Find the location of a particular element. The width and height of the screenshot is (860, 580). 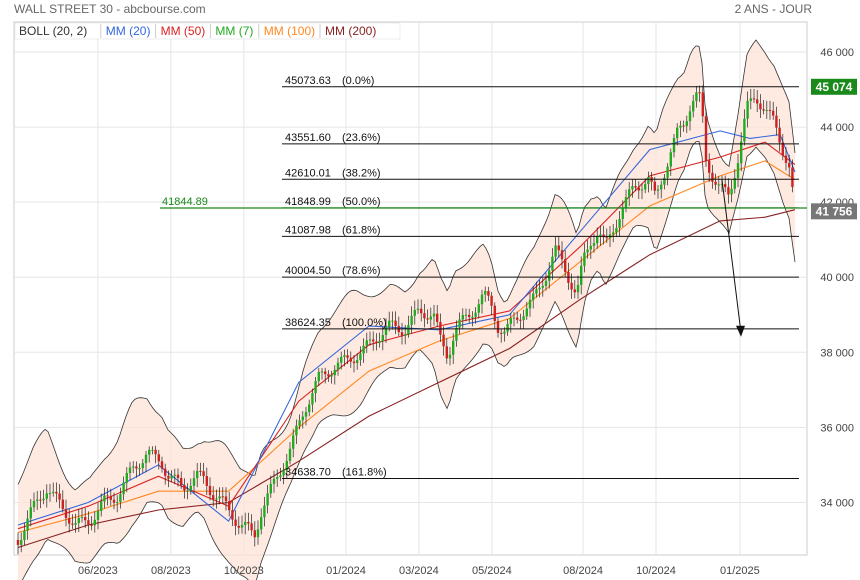

price-tag is located at coordinates (834, 86).